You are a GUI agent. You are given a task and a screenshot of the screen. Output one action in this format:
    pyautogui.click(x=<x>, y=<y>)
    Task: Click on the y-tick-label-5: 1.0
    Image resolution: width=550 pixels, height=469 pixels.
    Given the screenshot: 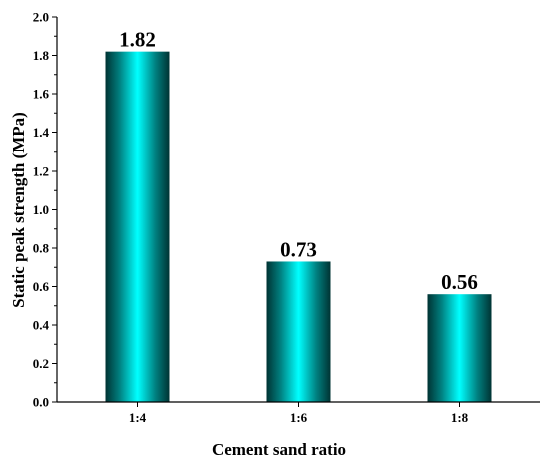 What is the action you would take?
    pyautogui.click(x=41, y=209)
    